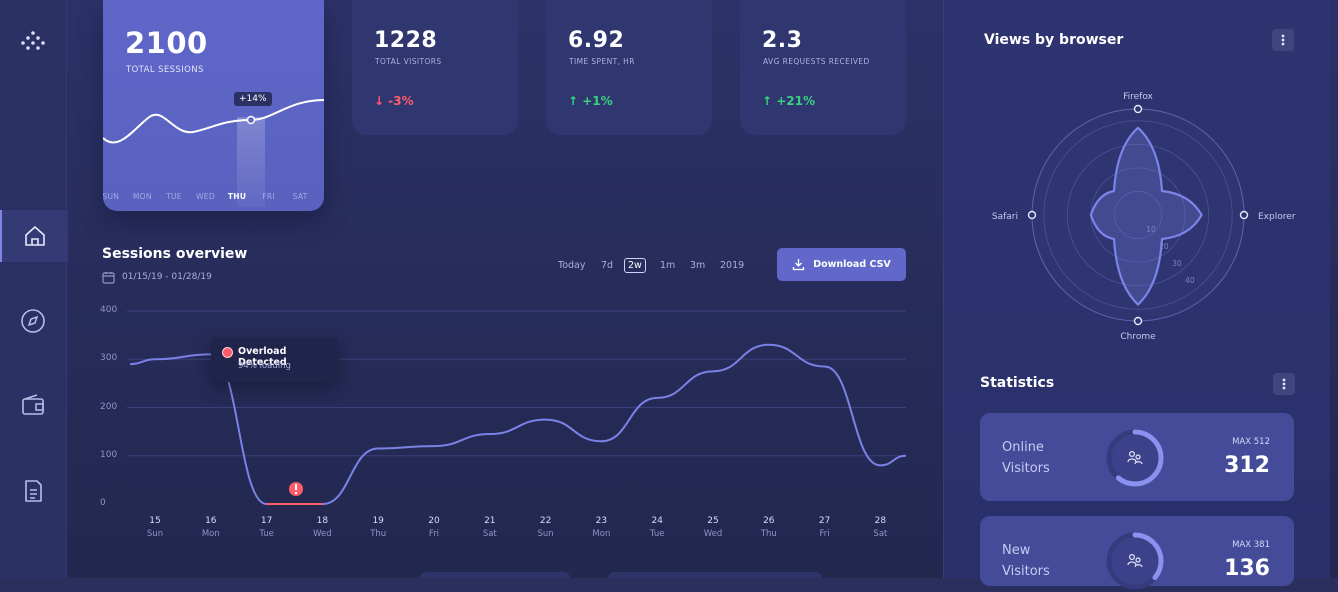 The image size is (1338, 592). What do you see at coordinates (155, 521) in the screenshot?
I see `x-tick-label: 15` at bounding box center [155, 521].